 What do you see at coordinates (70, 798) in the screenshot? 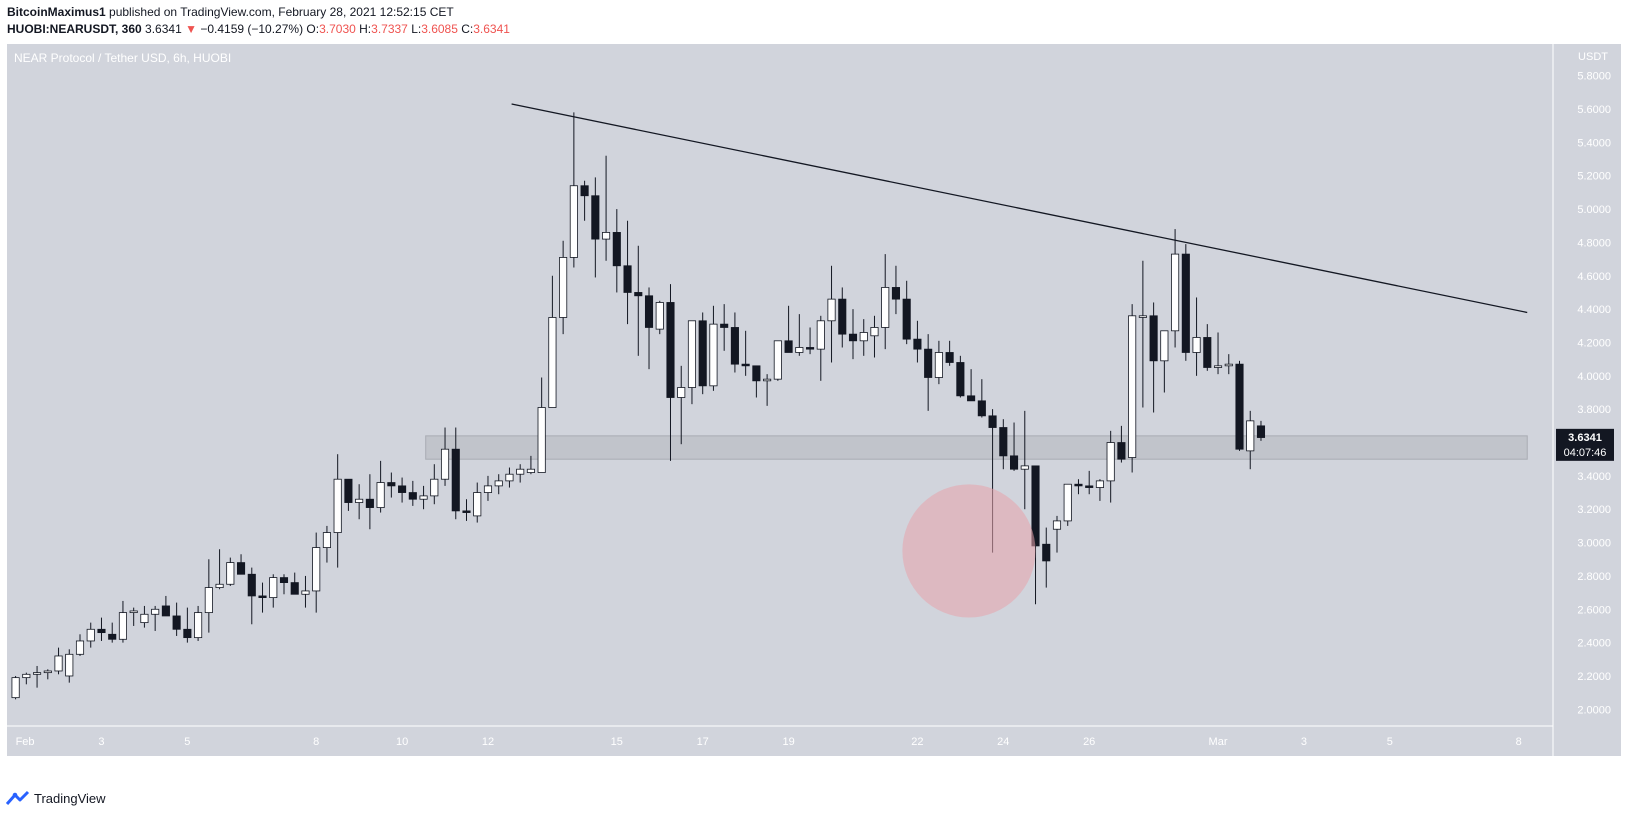
I see `brand-name: TradingView` at bounding box center [70, 798].